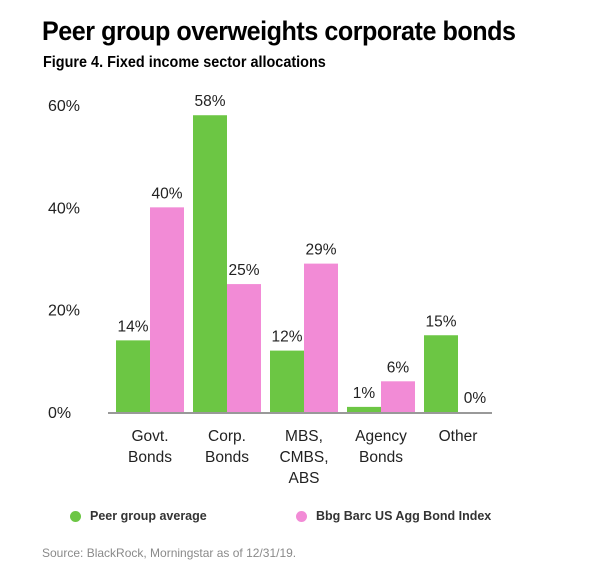 Image resolution: width=600 pixels, height=580 pixels. I want to click on y-tick-label: 0%, so click(59, 413).